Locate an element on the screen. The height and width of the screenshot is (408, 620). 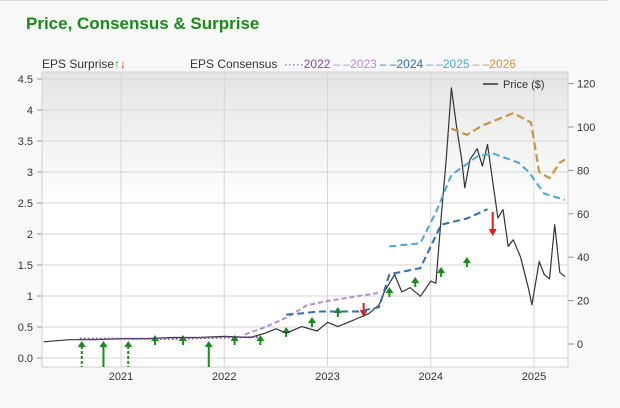
legend-consensus-label: EPS Consensus is located at coordinates (234, 64).